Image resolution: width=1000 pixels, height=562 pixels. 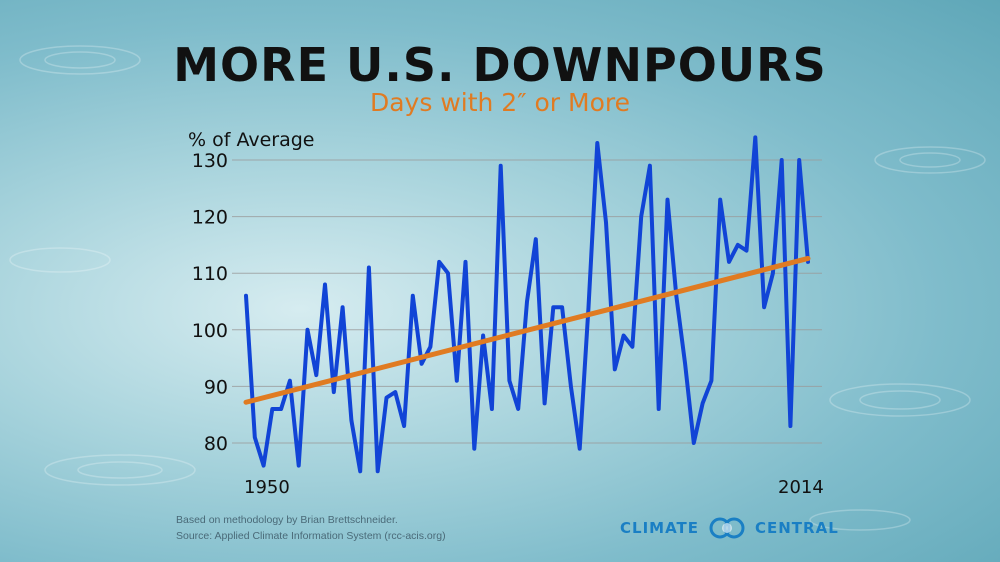 I want to click on x-tick-label-end: 2014, so click(x=801, y=487).